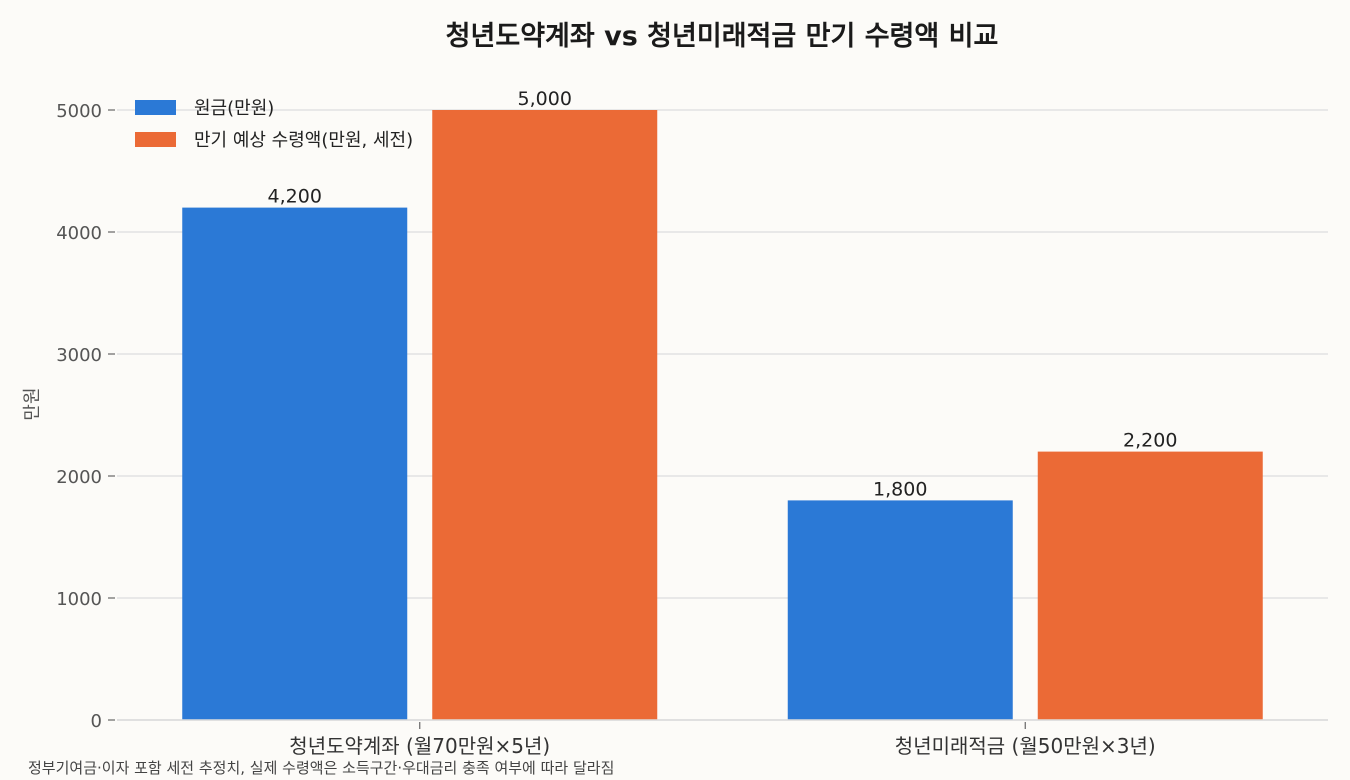  What do you see at coordinates (1150, 441) in the screenshot?
I see `bar-value-label: 2,200` at bounding box center [1150, 441].